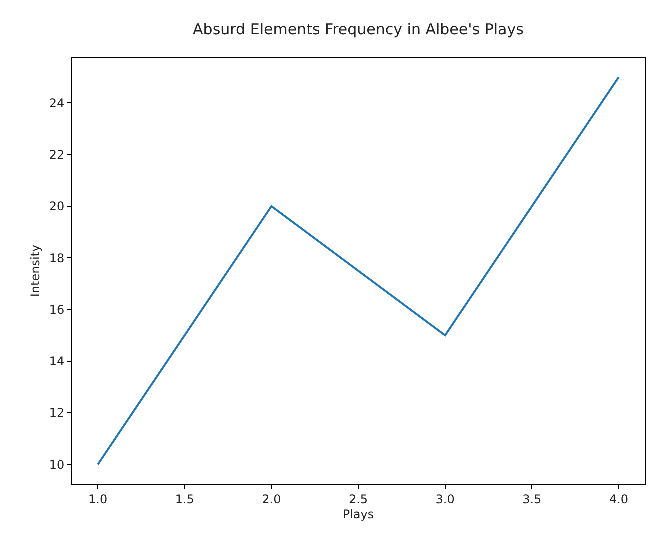 The image size is (659, 535). I want to click on y-tick-label: 16, so click(57, 309).